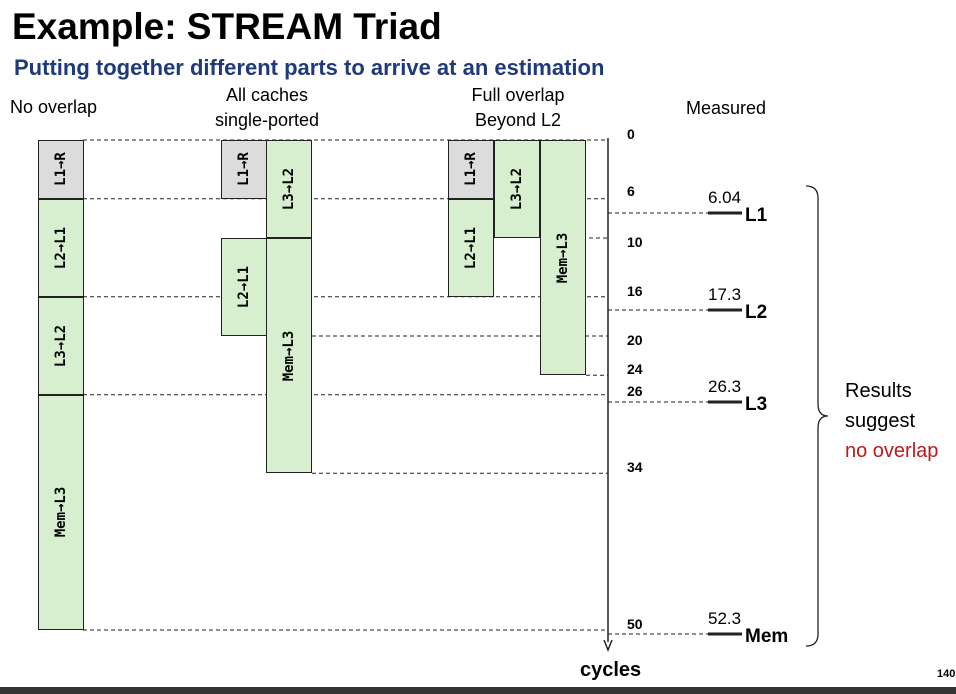 The height and width of the screenshot is (694, 956). I want to click on header-no-overlap: No overlap, so click(53, 107).